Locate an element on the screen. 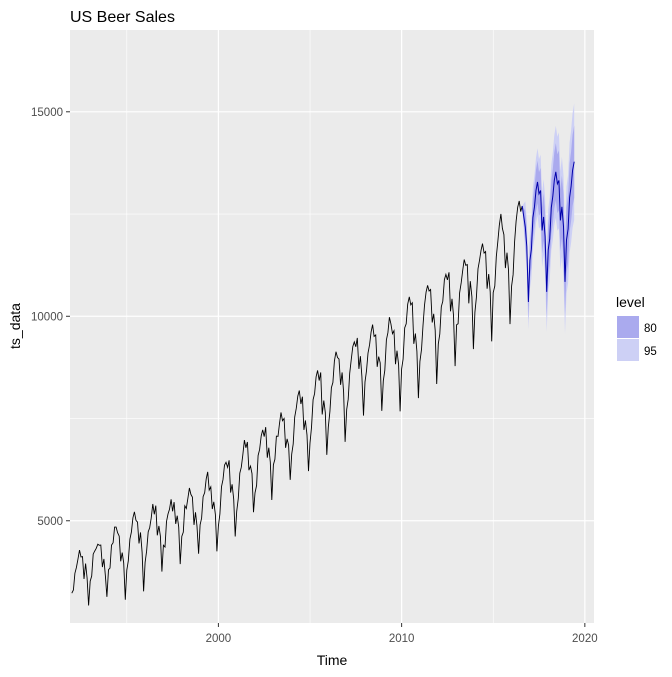 Image resolution: width=672 pixels, height=677 pixels. x-tick-label: 2010 is located at coordinates (402, 639).